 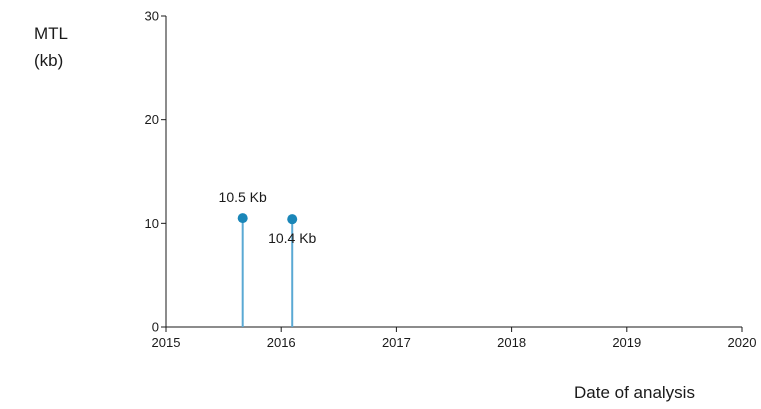 I want to click on x-tick-label: 2019, so click(x=626, y=342).